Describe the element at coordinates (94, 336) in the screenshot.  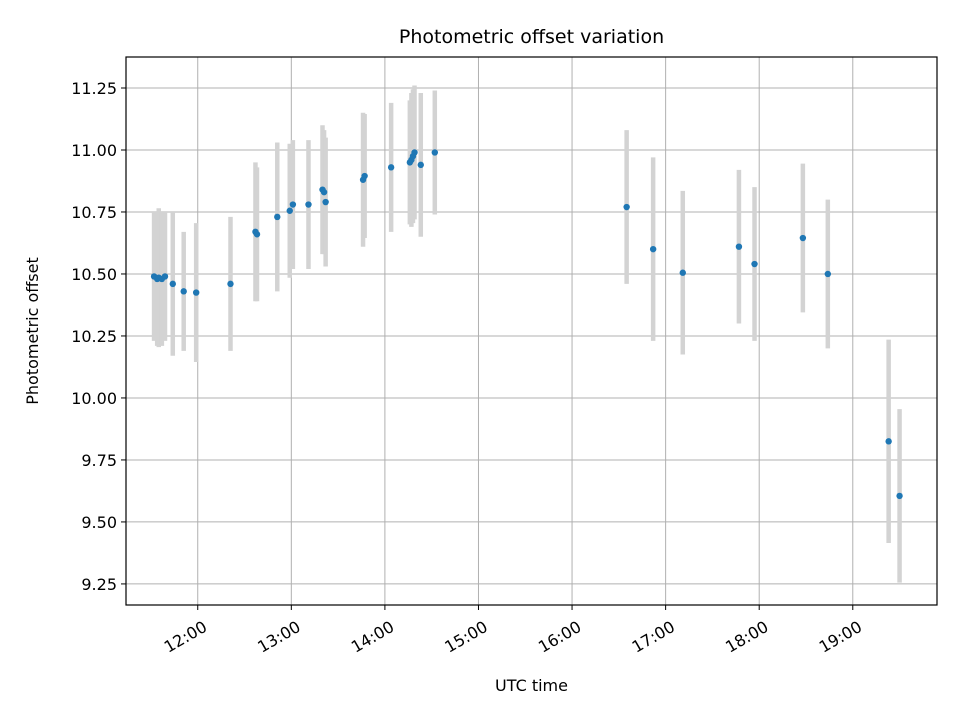
I see `y-tick-label: 10.25` at that location.